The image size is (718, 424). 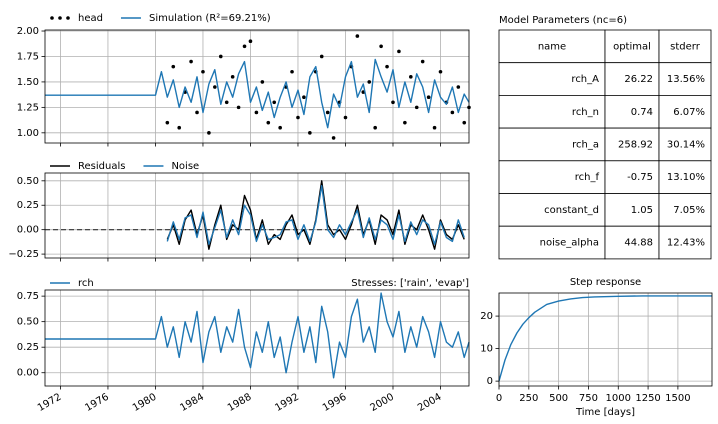 What do you see at coordinates (90, 18) in the screenshot?
I see `legend-label: head` at bounding box center [90, 18].